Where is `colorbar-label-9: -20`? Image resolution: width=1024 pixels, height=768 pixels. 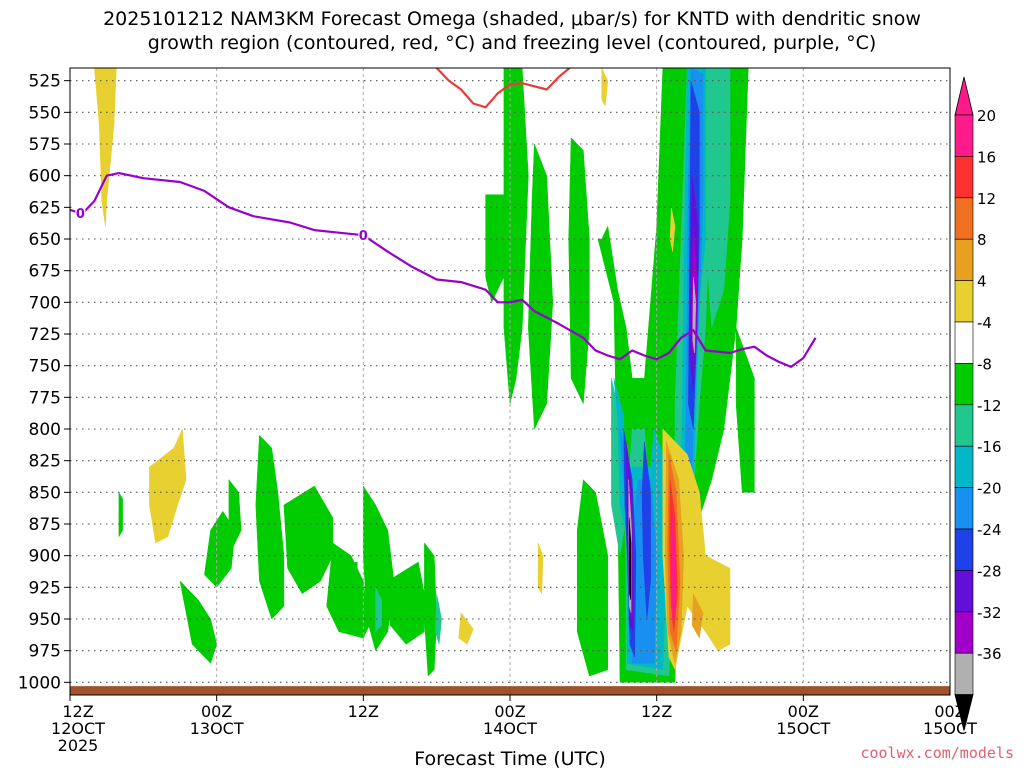 colorbar-label-9: -20 is located at coordinates (989, 489).